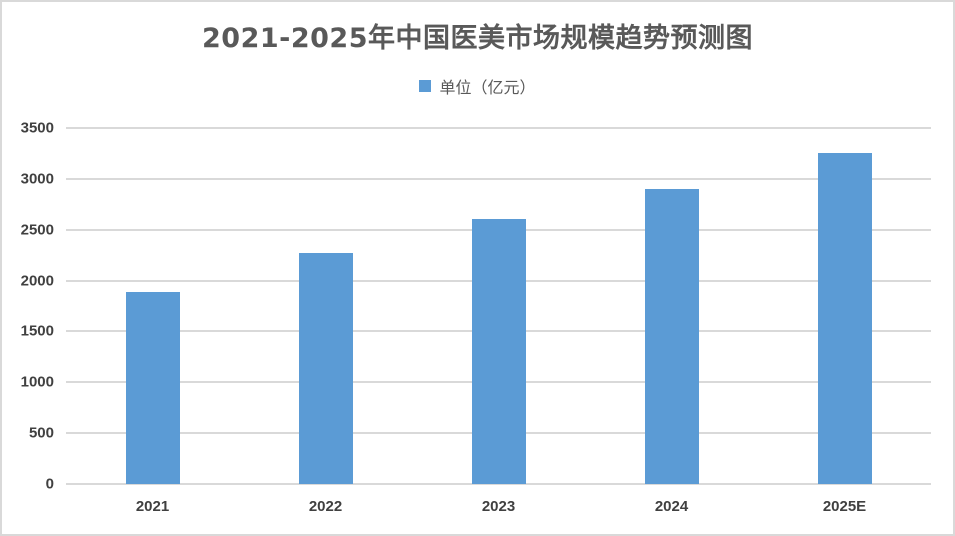  I want to click on x-tick-label: 2021, so click(152, 506).